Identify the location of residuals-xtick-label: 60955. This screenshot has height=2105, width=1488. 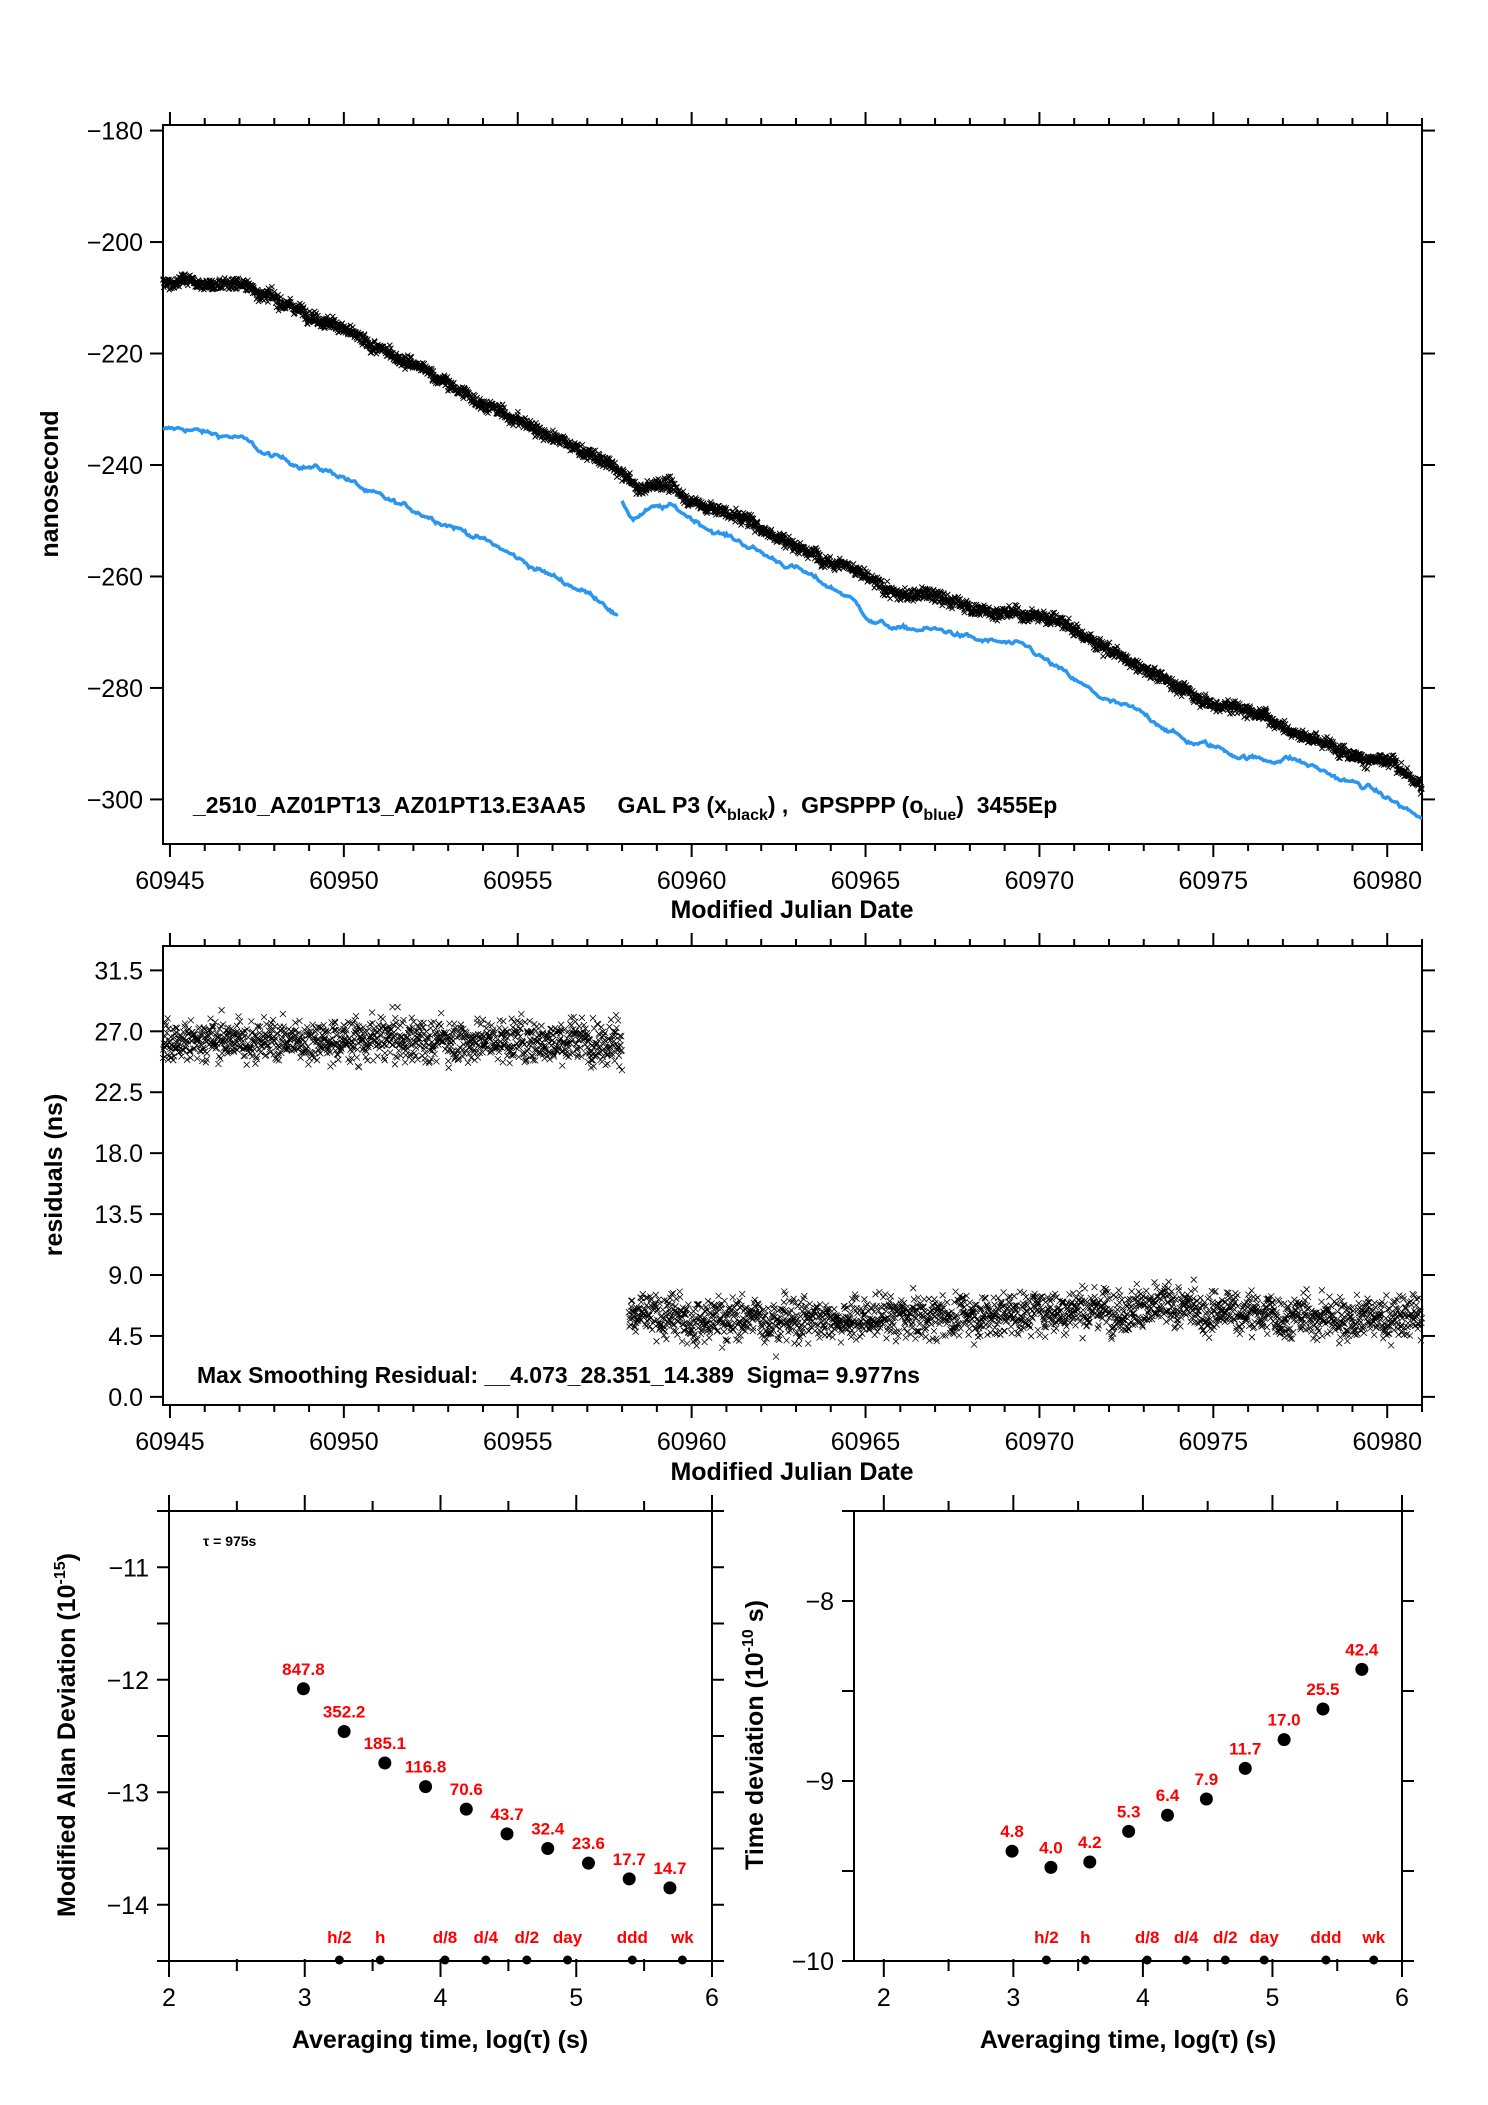
(518, 1442).